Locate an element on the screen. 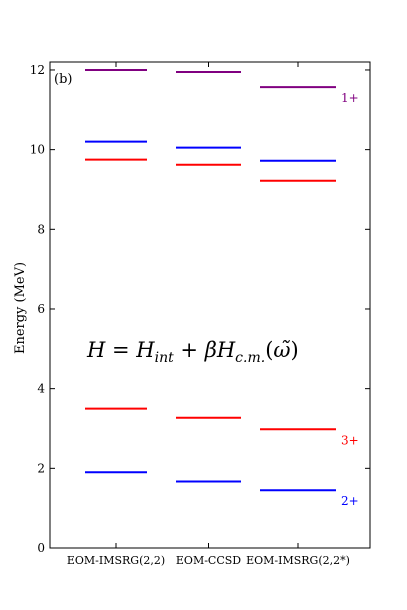 The width and height of the screenshot is (407, 610). y-tick-label-12: 12 is located at coordinates (37, 70).